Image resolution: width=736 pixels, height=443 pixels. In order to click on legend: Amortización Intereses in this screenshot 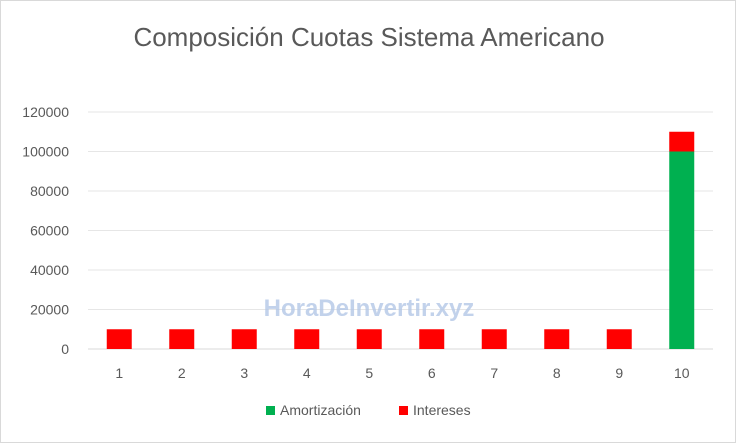, I will do `click(368, 410)`.